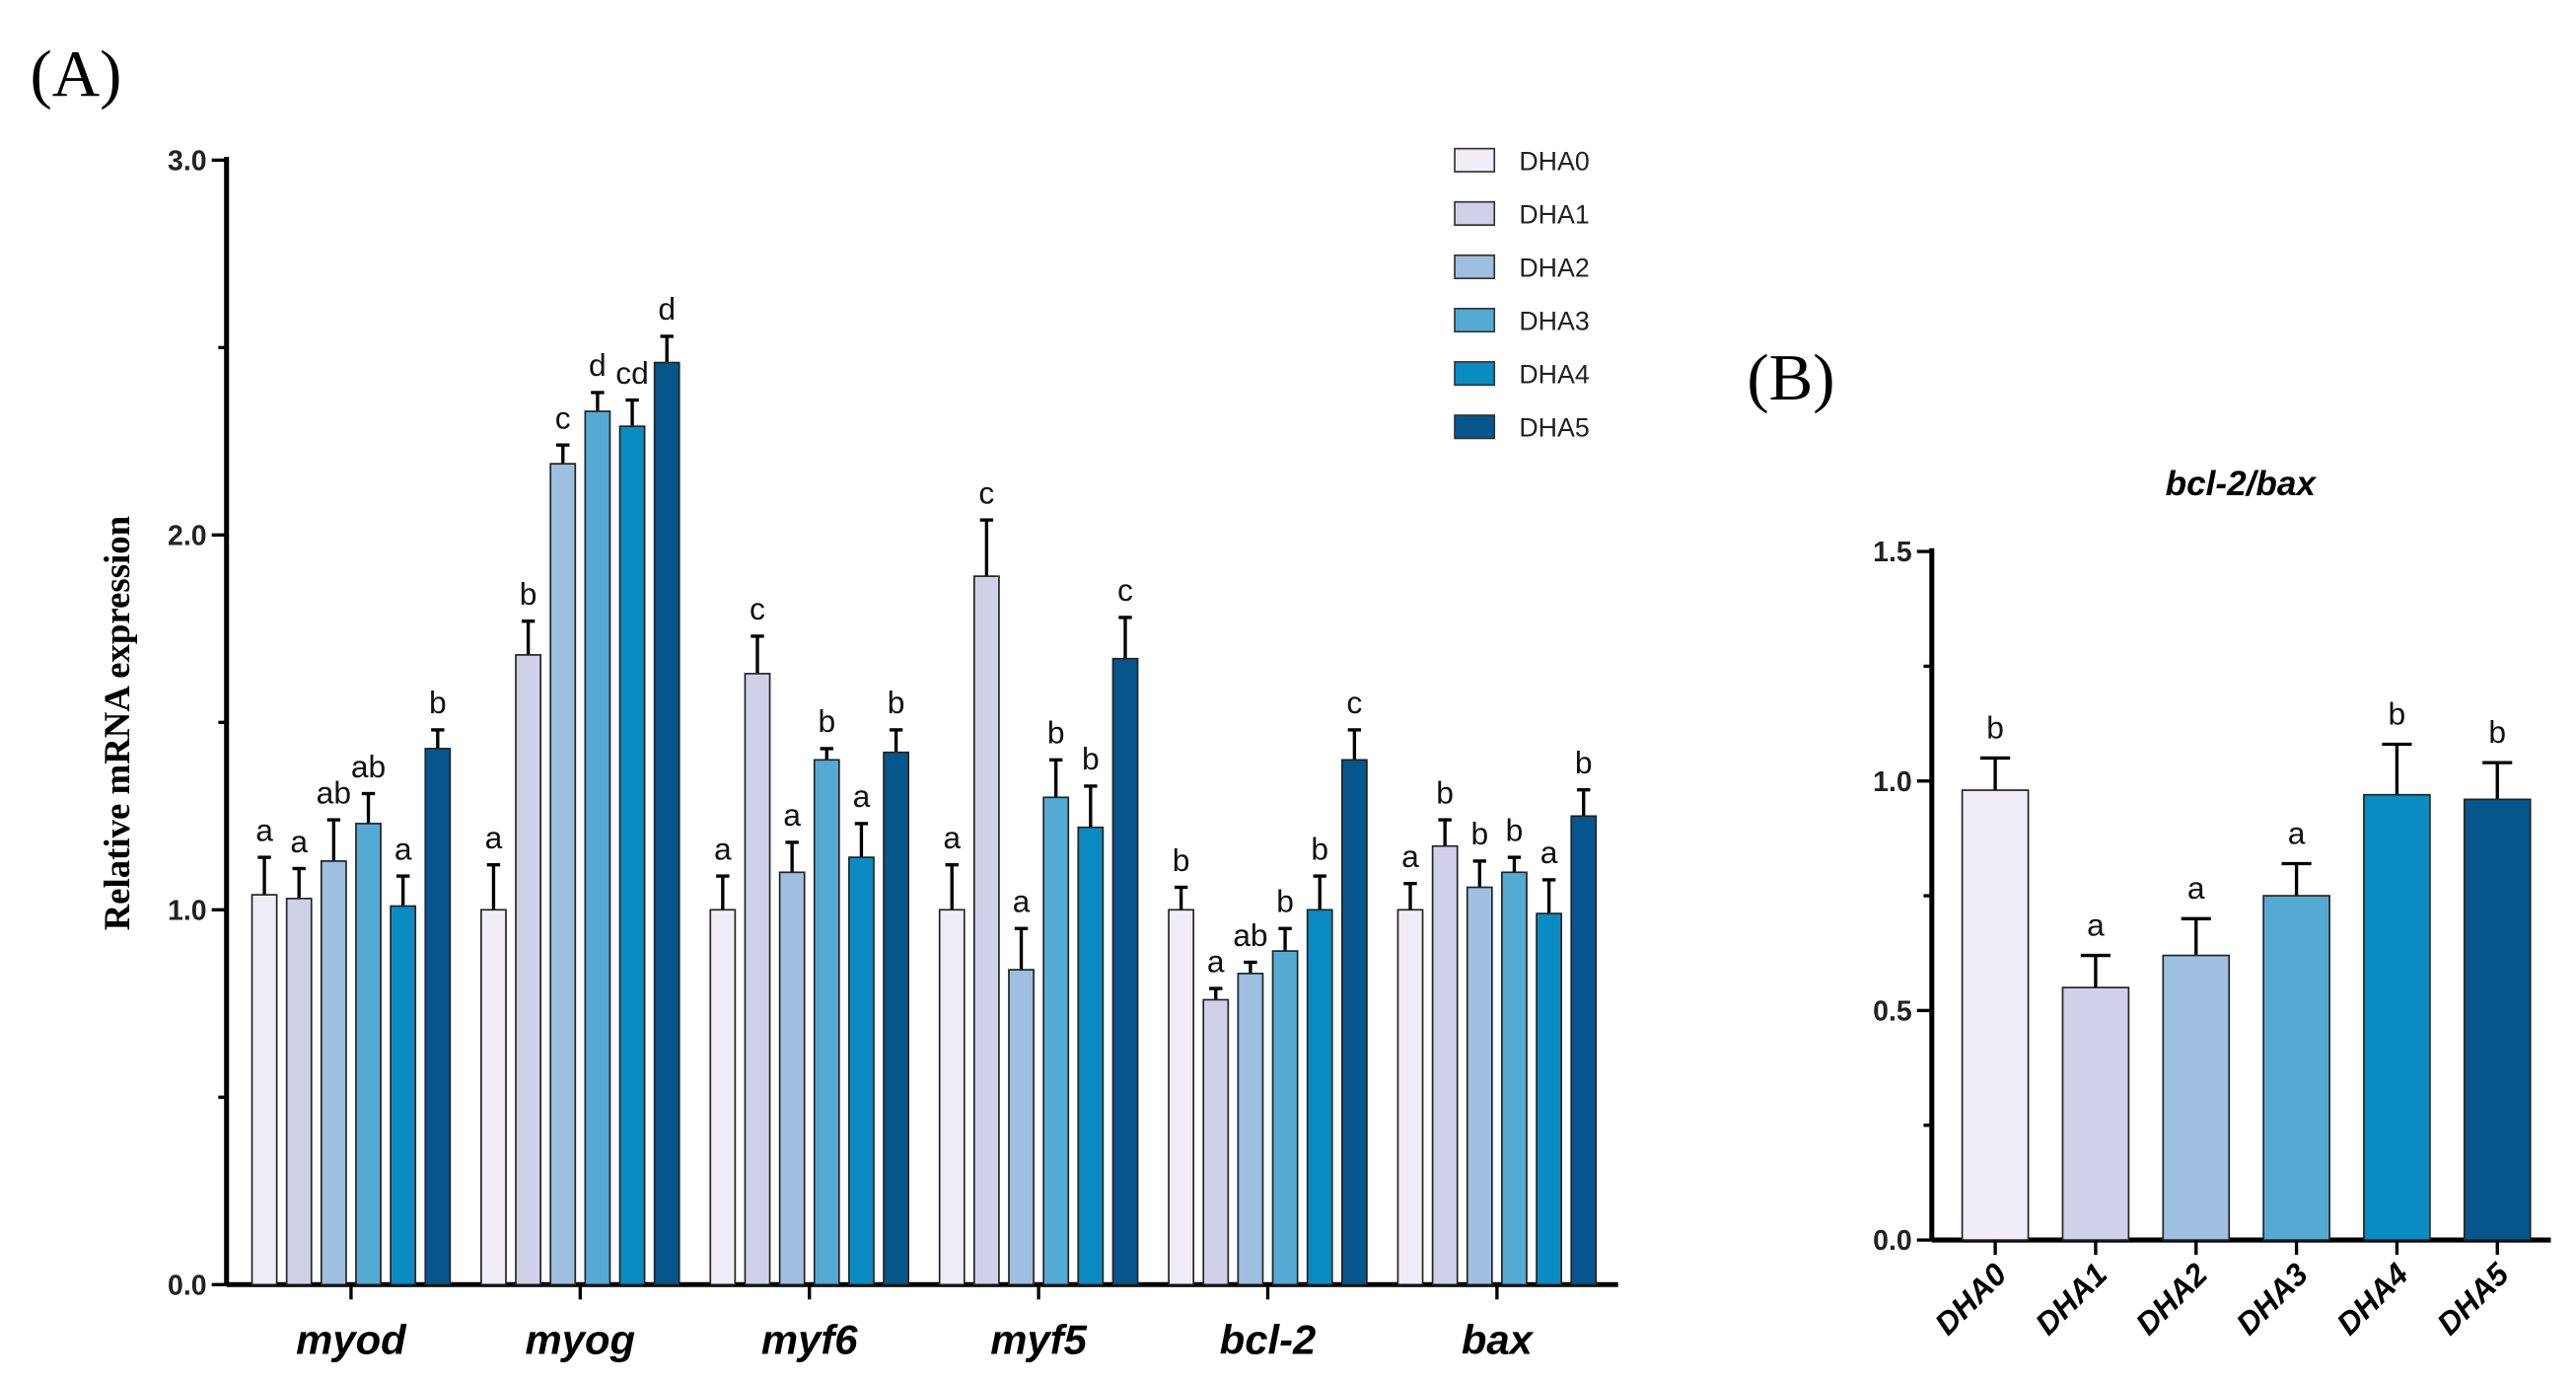  What do you see at coordinates (1971, 1299) in the screenshot?
I see `category-label: DHA0` at bounding box center [1971, 1299].